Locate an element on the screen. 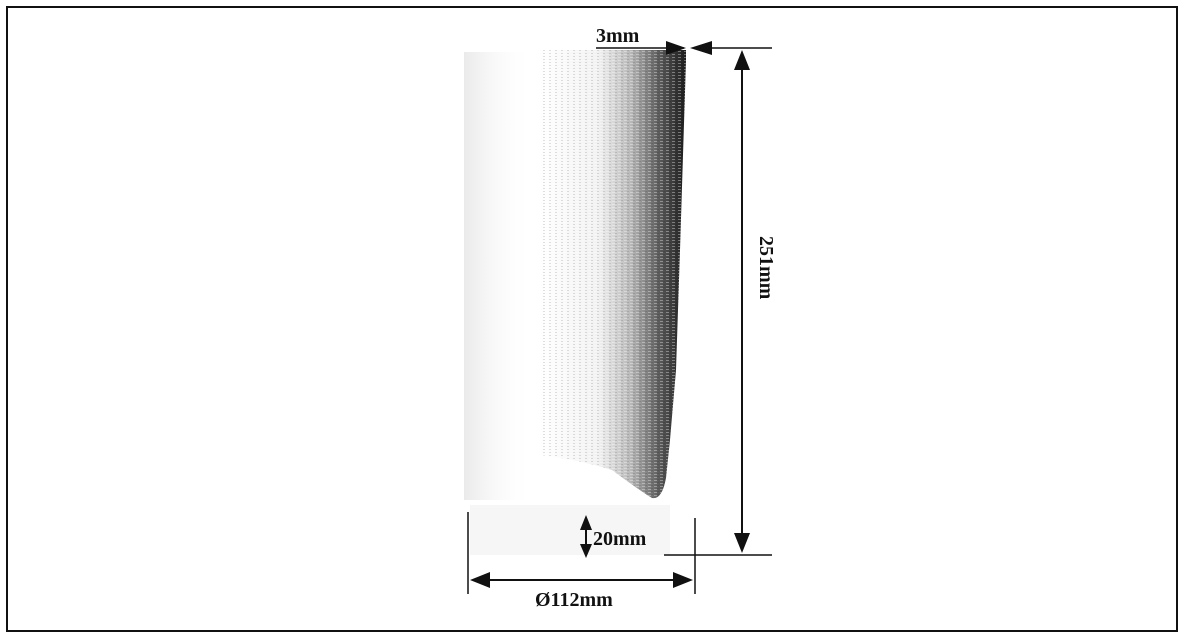  diameter-label: Ø112mm is located at coordinates (574, 600).